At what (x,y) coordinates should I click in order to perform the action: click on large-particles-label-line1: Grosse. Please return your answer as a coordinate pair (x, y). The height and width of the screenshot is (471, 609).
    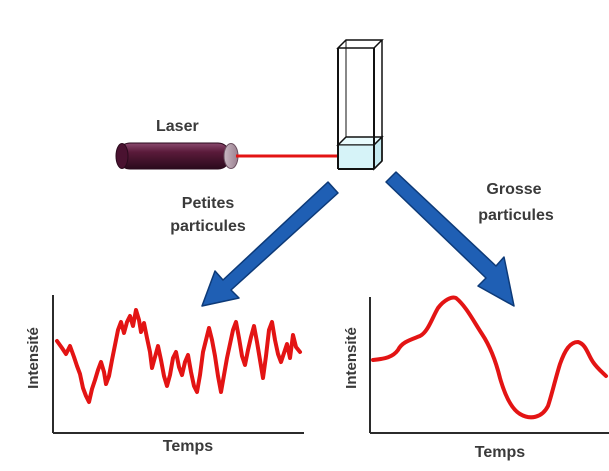
    Looking at the image, I should click on (513, 189).